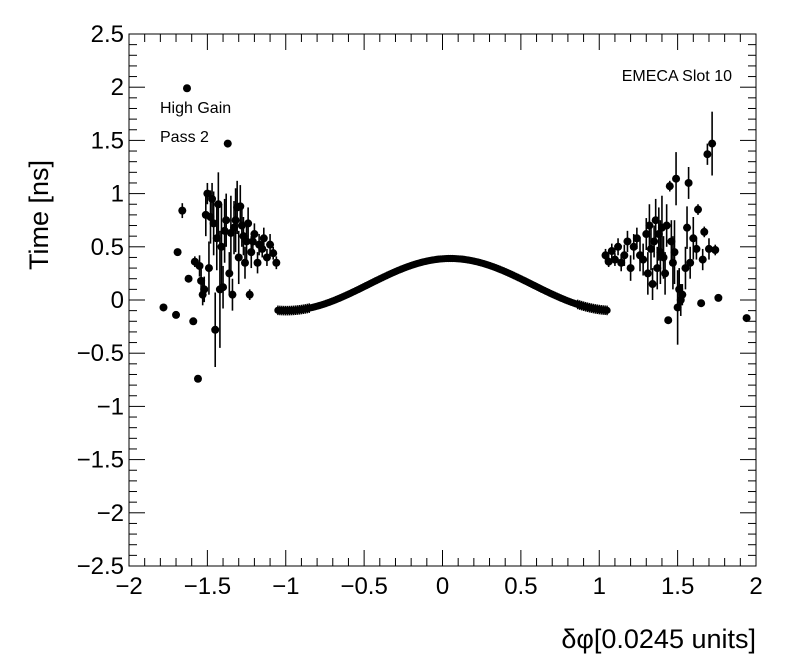  Describe the element at coordinates (100, 566) in the screenshot. I see `y-tick-label: −2.5` at that location.